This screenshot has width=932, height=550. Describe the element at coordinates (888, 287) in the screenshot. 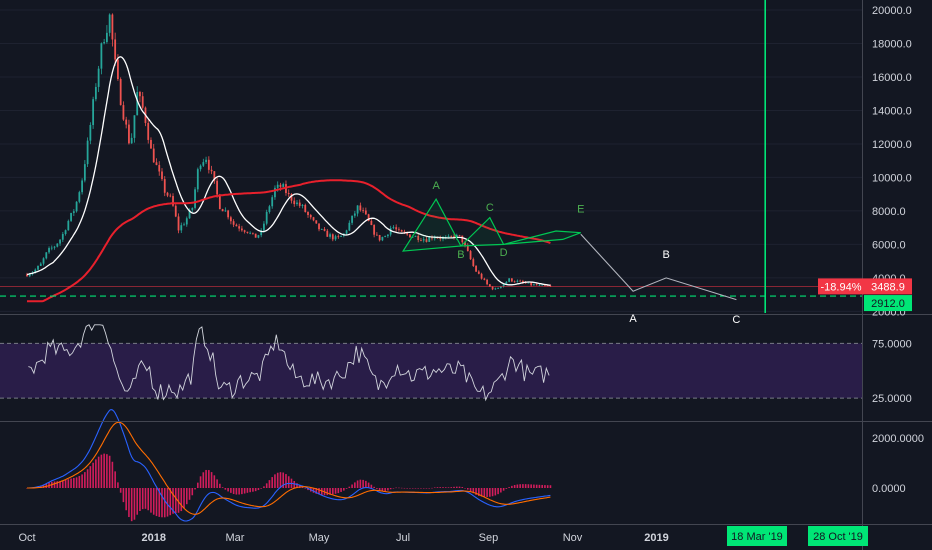

I see `last-price-label: 3488.9` at that location.